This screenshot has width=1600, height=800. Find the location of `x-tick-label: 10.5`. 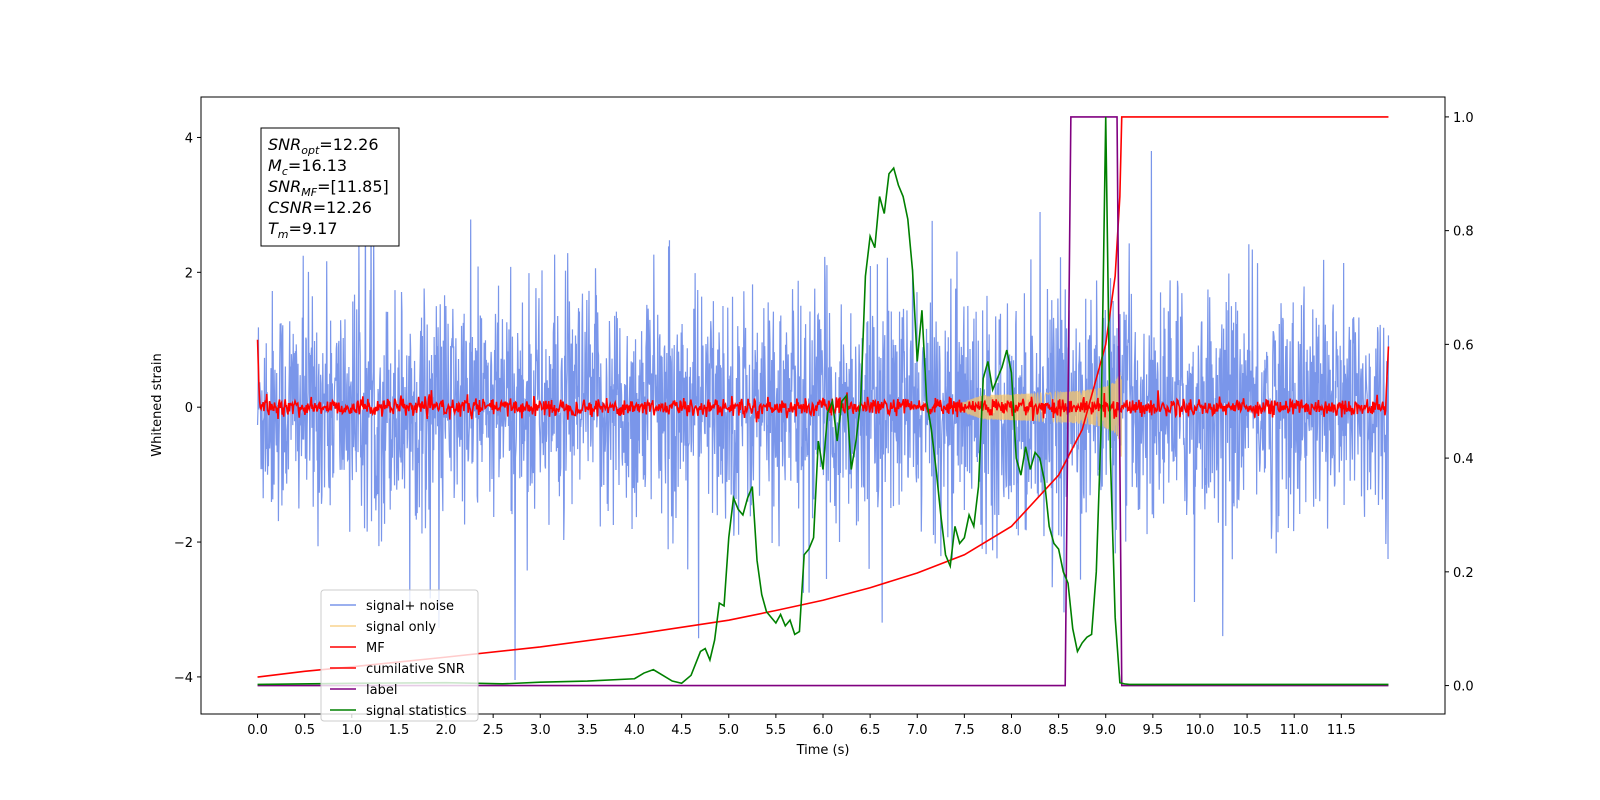

x-tick-label: 10.5 is located at coordinates (1247, 730).